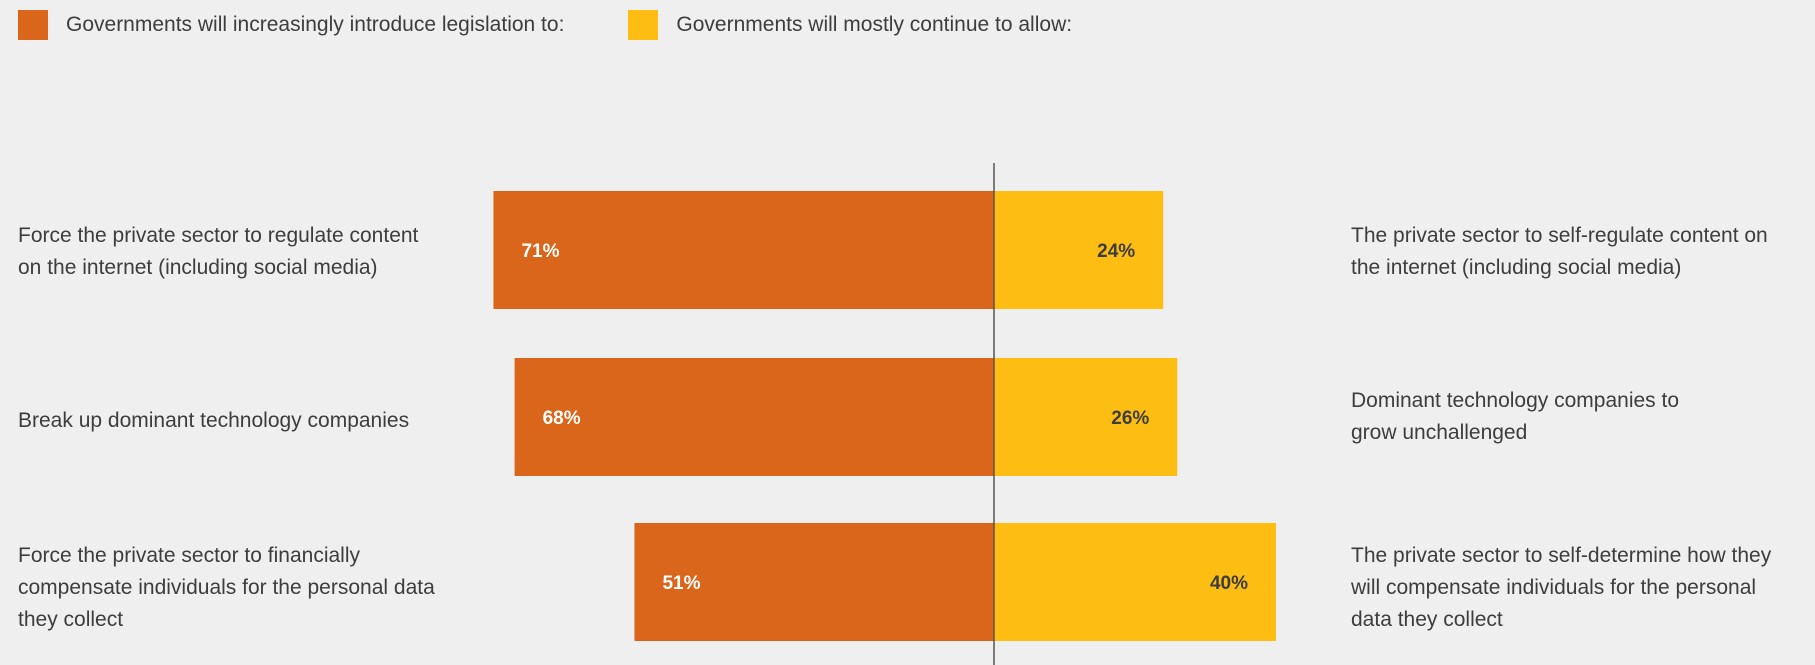 Image resolution: width=1815 pixels, height=665 pixels. Describe the element at coordinates (1116, 251) in the screenshot. I see `data-label-allow: 24%` at that location.